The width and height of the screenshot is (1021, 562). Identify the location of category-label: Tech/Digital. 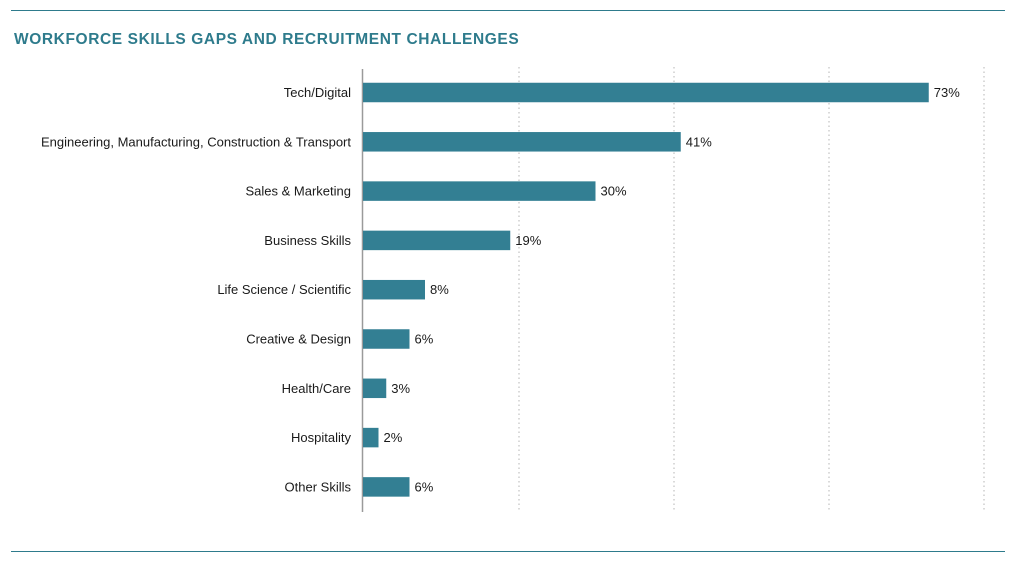
(317, 92).